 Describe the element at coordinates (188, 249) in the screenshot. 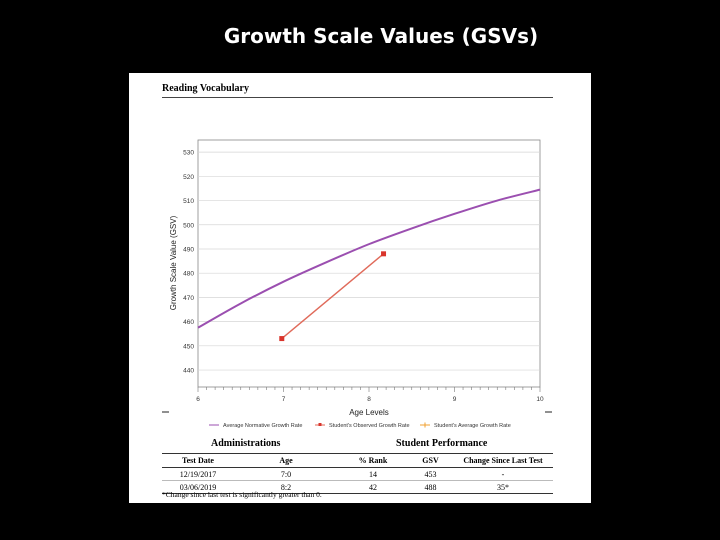

I see `y-tick-label: 490` at that location.